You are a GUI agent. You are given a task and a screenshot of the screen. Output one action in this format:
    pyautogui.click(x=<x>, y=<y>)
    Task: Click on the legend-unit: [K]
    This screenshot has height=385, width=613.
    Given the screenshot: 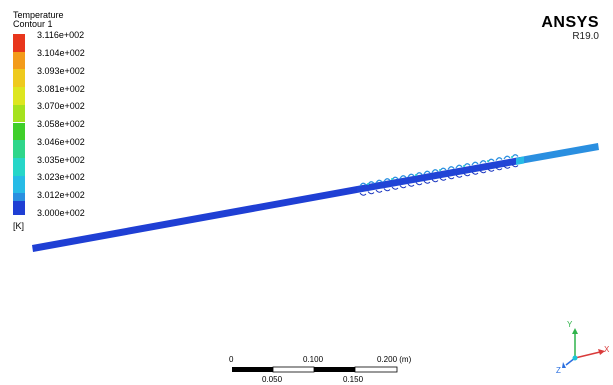 What is the action you would take?
    pyautogui.click(x=19, y=226)
    